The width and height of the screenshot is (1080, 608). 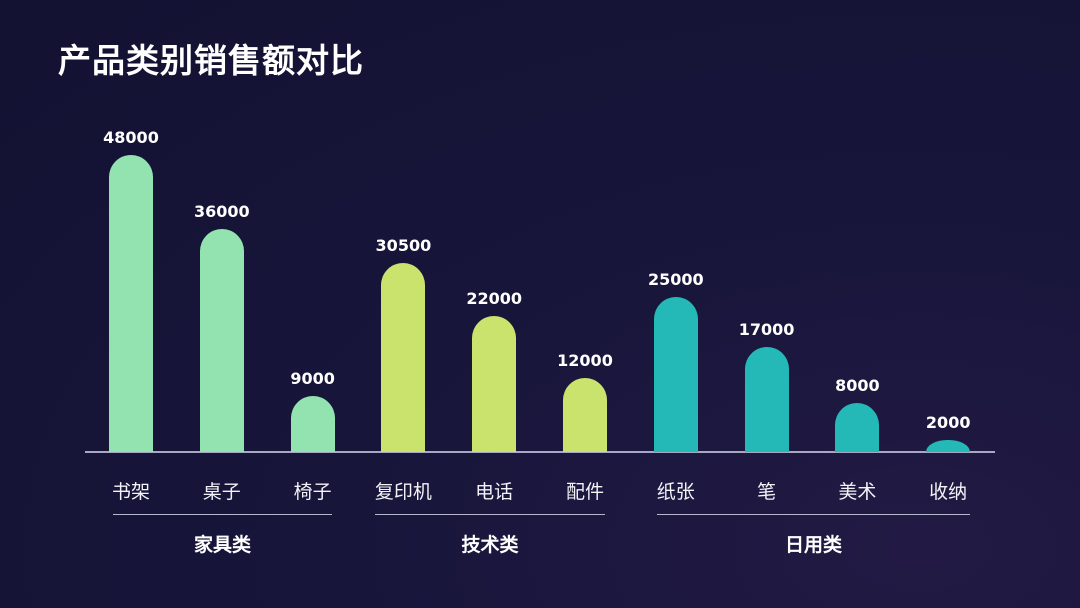 What do you see at coordinates (948, 422) in the screenshot?
I see `data-label: 2000` at bounding box center [948, 422].